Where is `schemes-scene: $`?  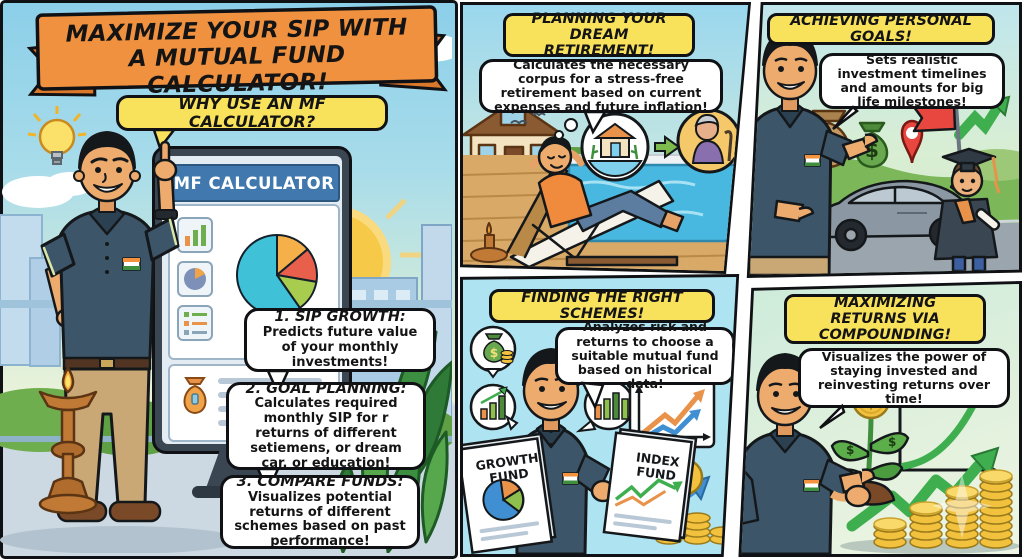
schemes-scene: $ is located at coordinates (600, 439).